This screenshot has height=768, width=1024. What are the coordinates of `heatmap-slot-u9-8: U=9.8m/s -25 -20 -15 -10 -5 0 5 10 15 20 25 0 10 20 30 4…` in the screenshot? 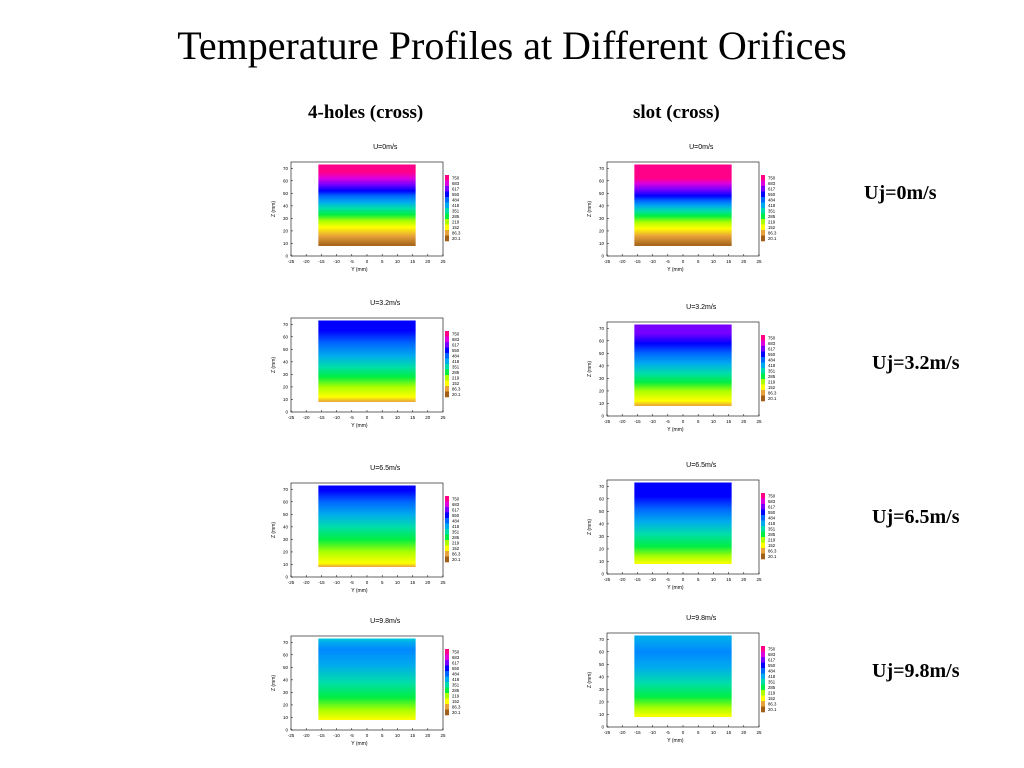 It's located at (682, 679).